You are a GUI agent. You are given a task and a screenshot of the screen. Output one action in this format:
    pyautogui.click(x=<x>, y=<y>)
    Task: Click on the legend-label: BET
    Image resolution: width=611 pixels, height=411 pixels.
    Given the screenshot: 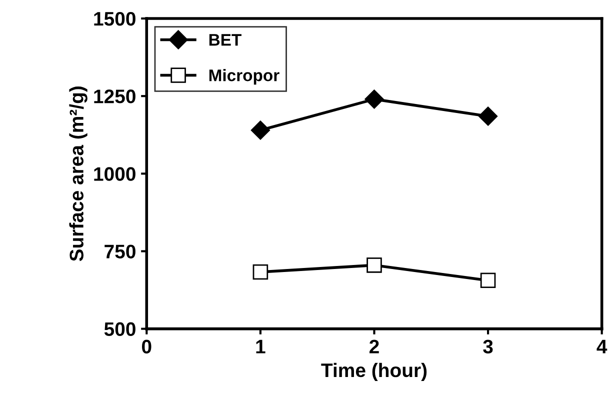 What is the action you would take?
    pyautogui.click(x=225, y=40)
    